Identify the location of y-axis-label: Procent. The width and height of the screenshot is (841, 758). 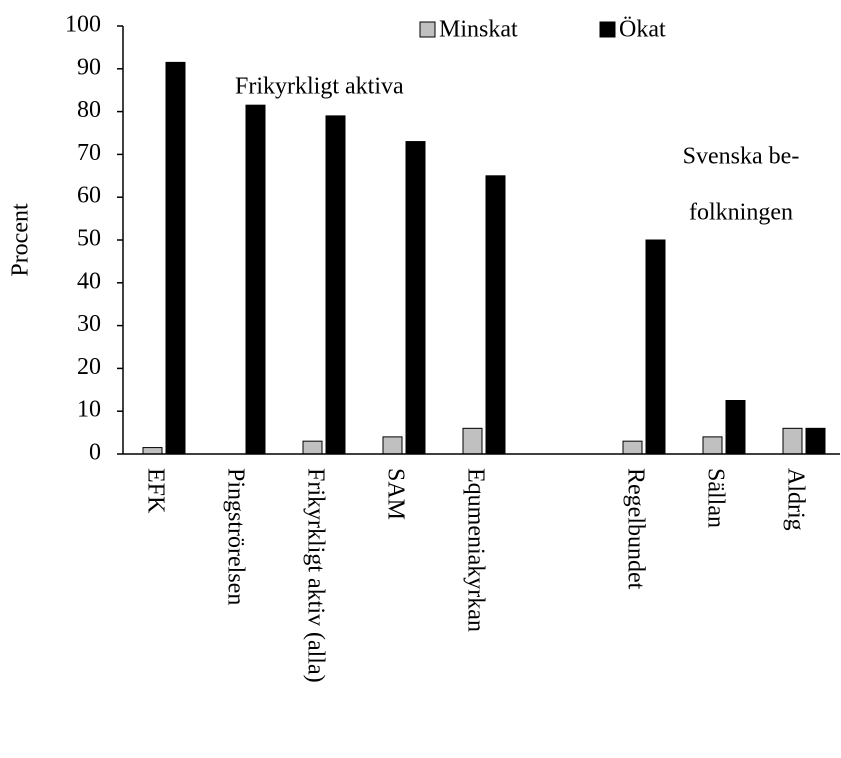
(21, 240).